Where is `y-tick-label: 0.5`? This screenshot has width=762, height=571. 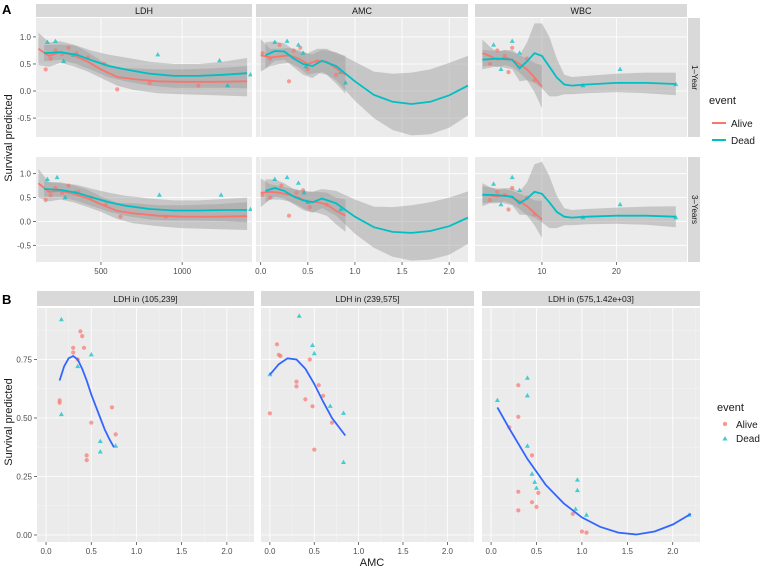 y-tick-label: 0.5 is located at coordinates (26, 64).